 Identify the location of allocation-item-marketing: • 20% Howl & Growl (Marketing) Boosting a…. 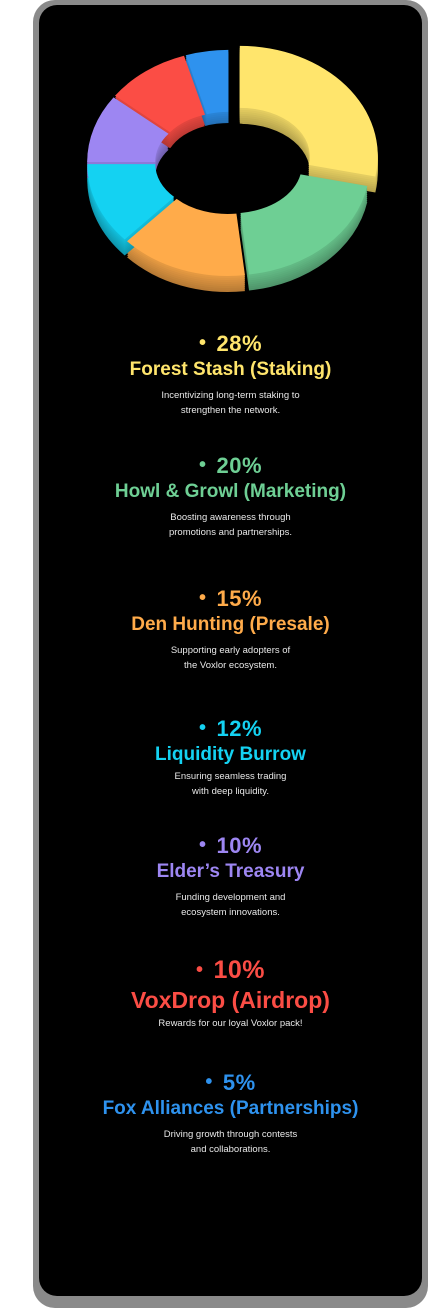
(230, 496).